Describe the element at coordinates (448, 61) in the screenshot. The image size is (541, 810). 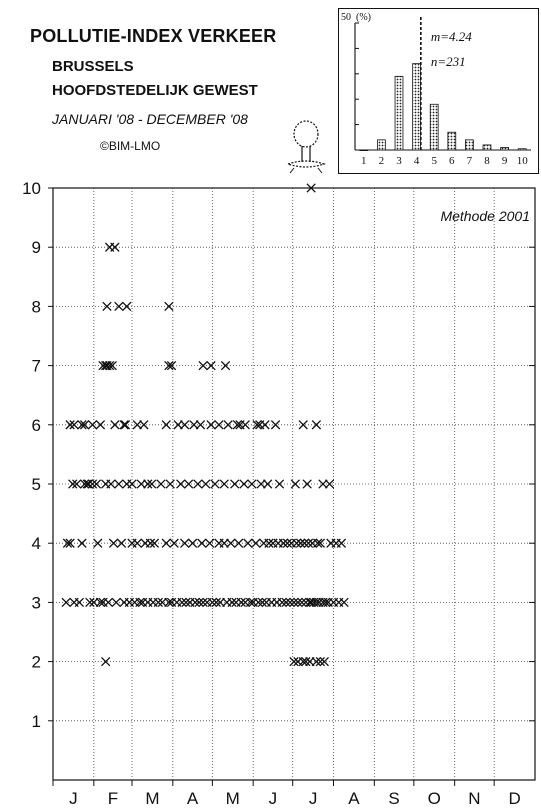
I see `count-annotation: n=231` at that location.